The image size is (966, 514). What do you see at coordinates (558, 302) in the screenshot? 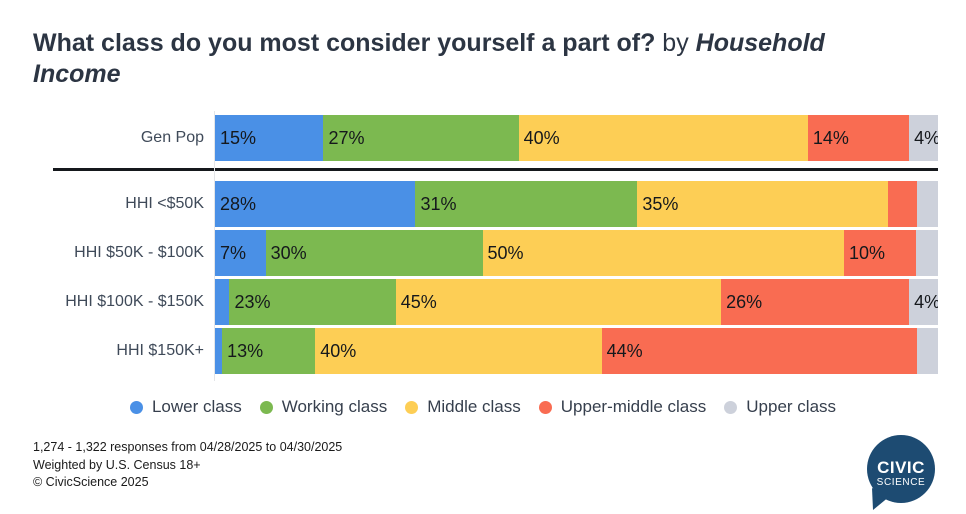
I see `segment-middle-class: 45%` at bounding box center [558, 302].